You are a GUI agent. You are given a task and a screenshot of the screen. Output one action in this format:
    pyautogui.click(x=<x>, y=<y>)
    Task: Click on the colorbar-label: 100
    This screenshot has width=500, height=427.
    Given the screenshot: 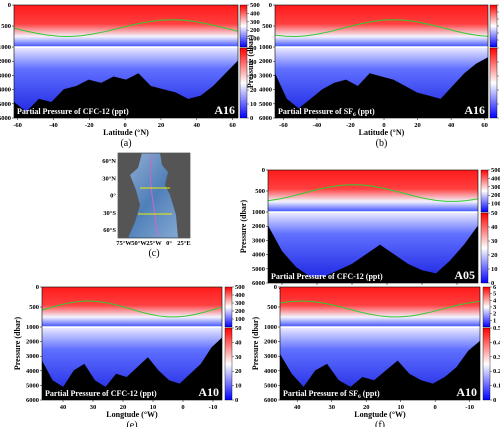 What is the action you would take?
    pyautogui.click(x=495, y=204)
    